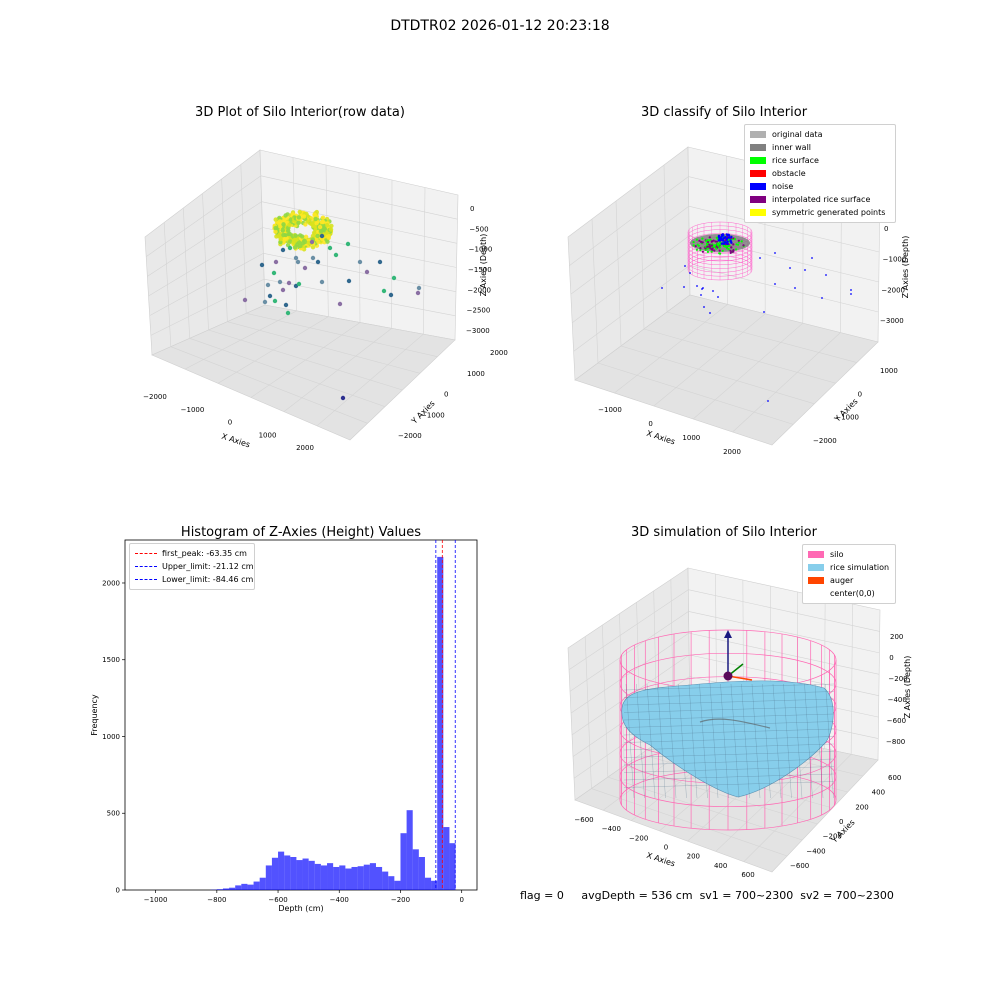 Image resolution: width=1000 pixels, height=1000 pixels. I want to click on simulation-y-tick-label: −400, so click(815, 851).